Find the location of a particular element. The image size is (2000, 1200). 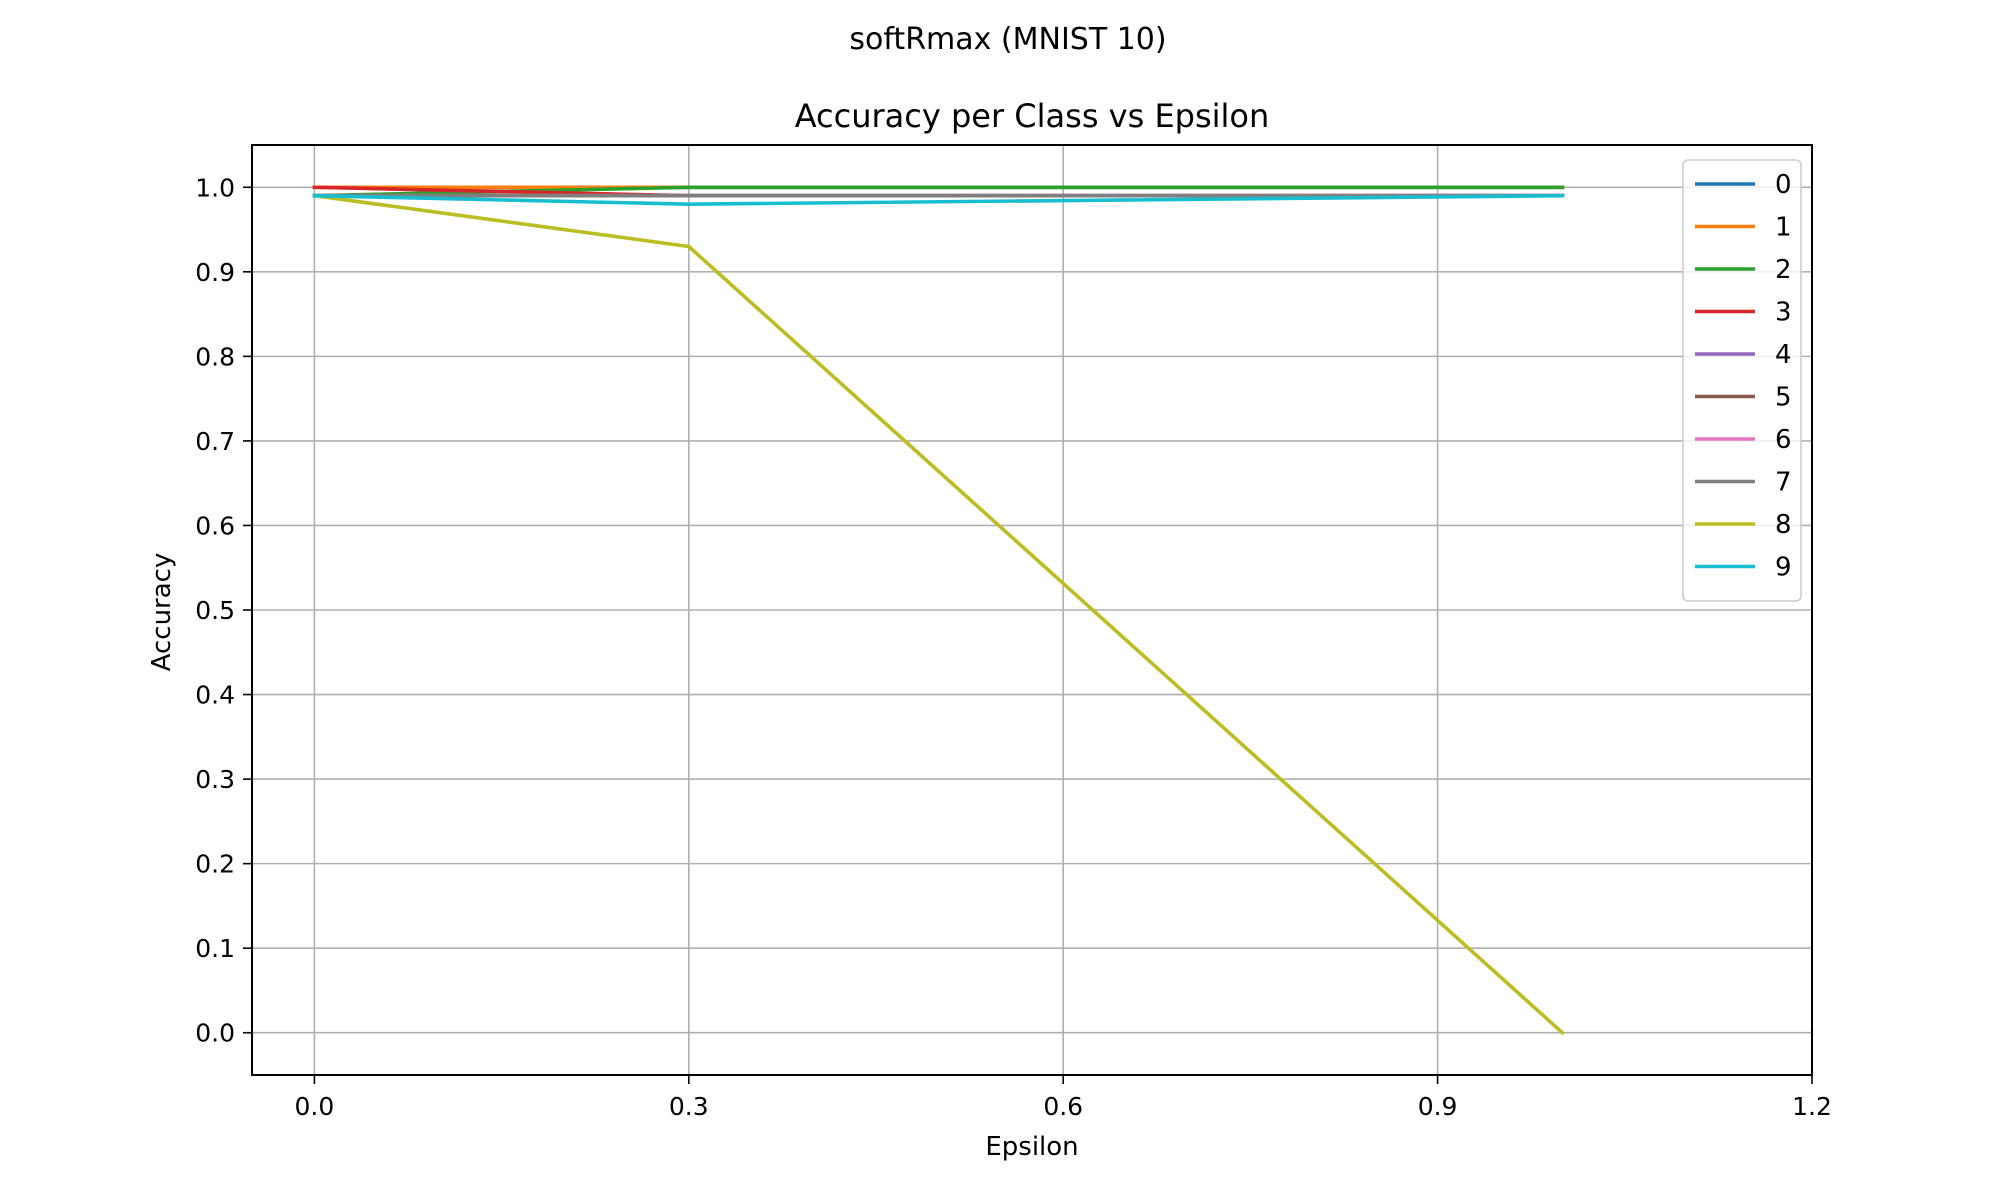

y-tick-label: 0.1 is located at coordinates (215, 948).